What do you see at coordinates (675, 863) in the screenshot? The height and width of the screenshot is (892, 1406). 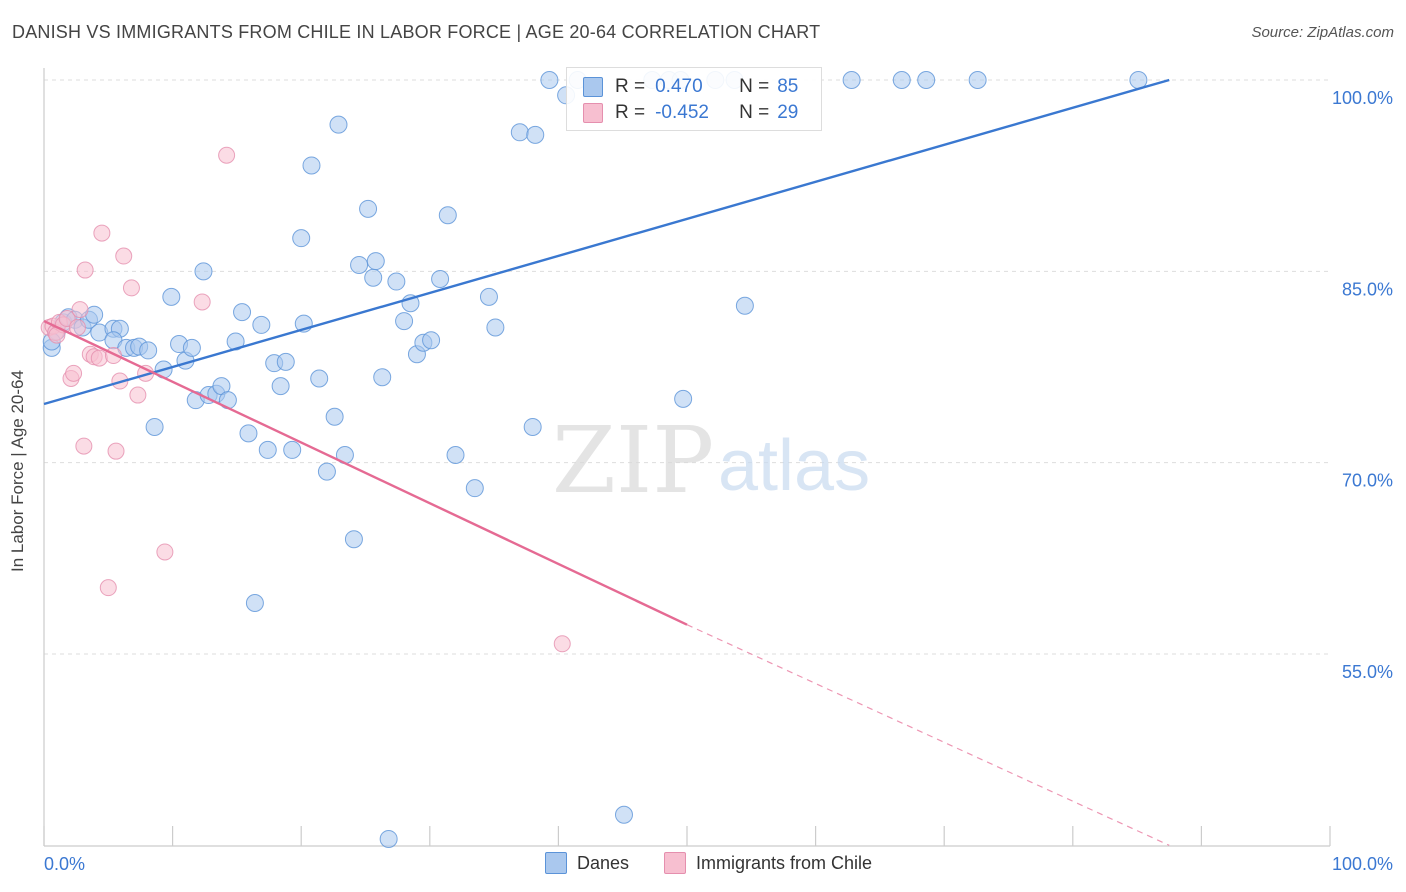 I see `legend-swatch-chile-bottom` at bounding box center [675, 863].